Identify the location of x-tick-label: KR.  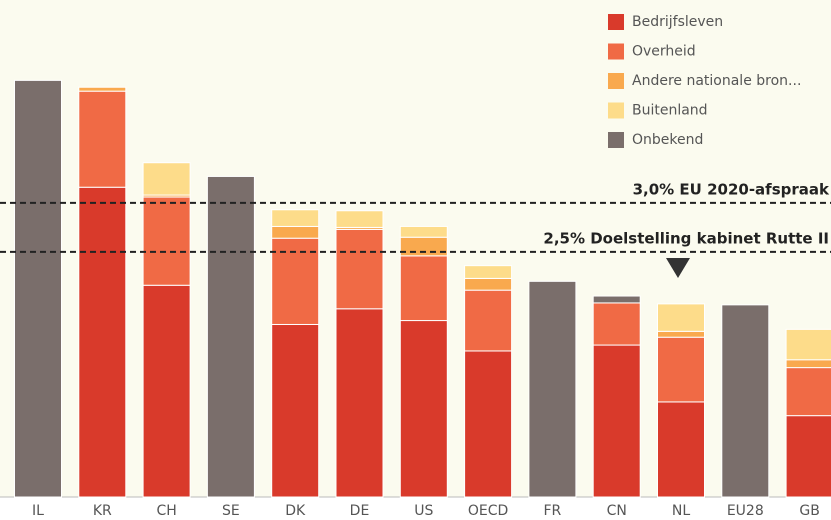
(102, 511).